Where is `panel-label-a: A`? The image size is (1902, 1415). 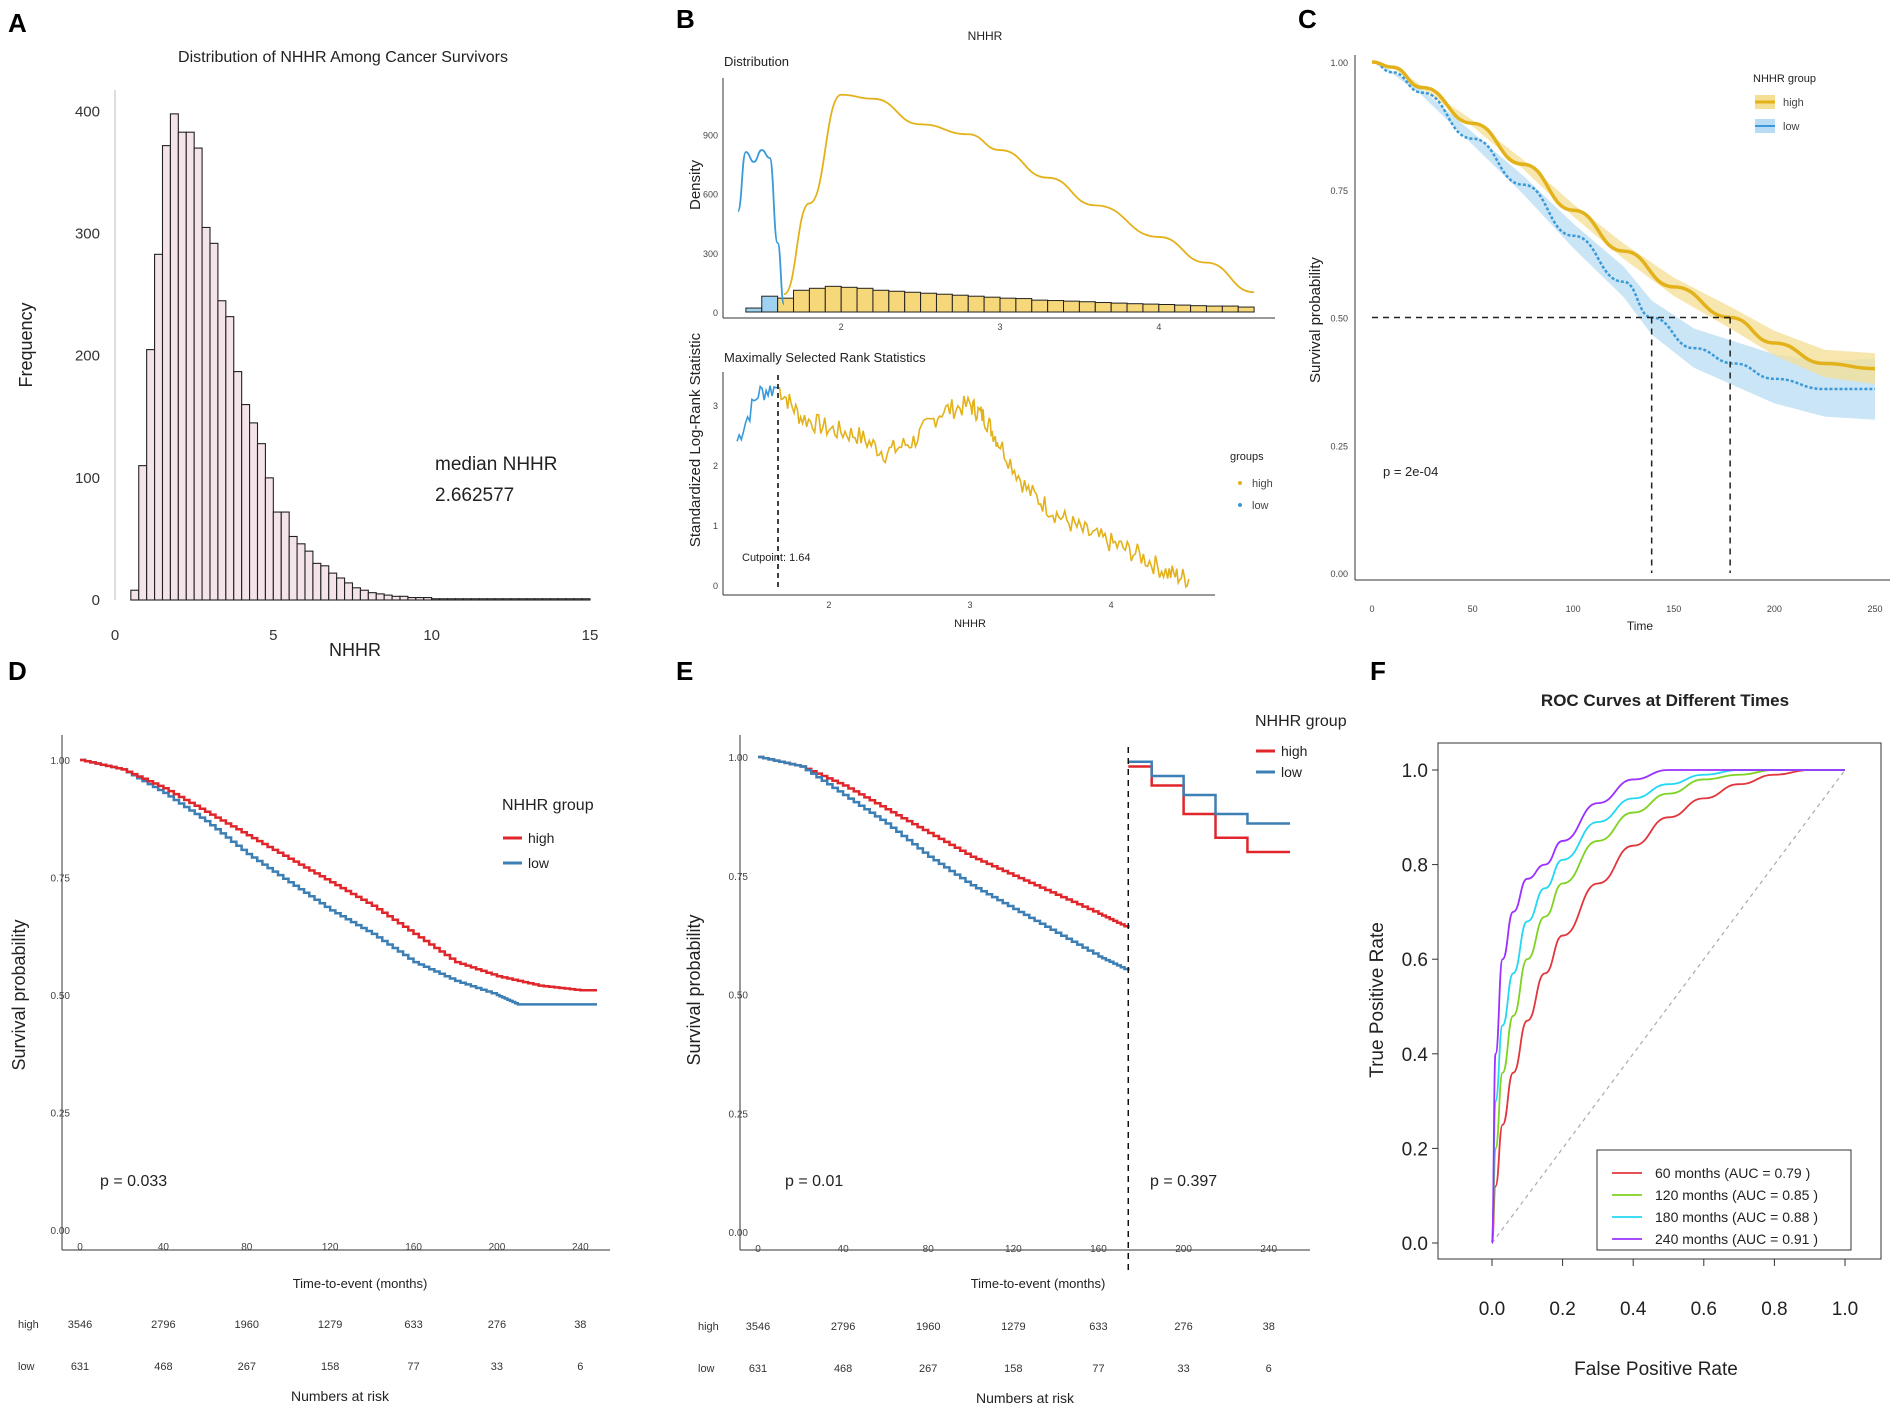 panel-label-a: A is located at coordinates (17, 23).